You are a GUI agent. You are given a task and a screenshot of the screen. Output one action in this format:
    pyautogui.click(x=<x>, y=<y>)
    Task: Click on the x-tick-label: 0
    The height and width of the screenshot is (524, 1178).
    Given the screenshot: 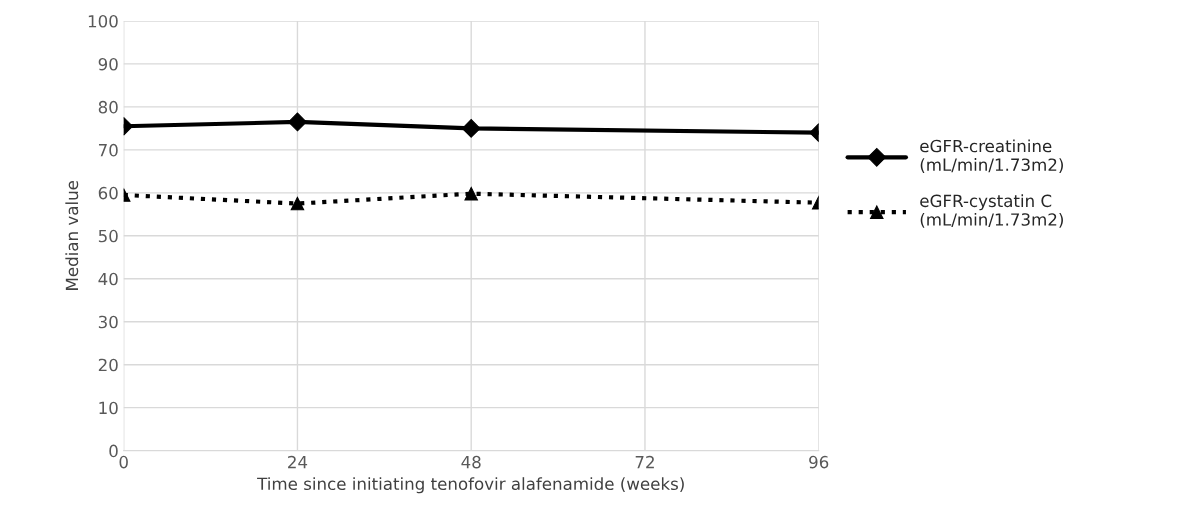 What is the action you would take?
    pyautogui.click(x=123, y=462)
    